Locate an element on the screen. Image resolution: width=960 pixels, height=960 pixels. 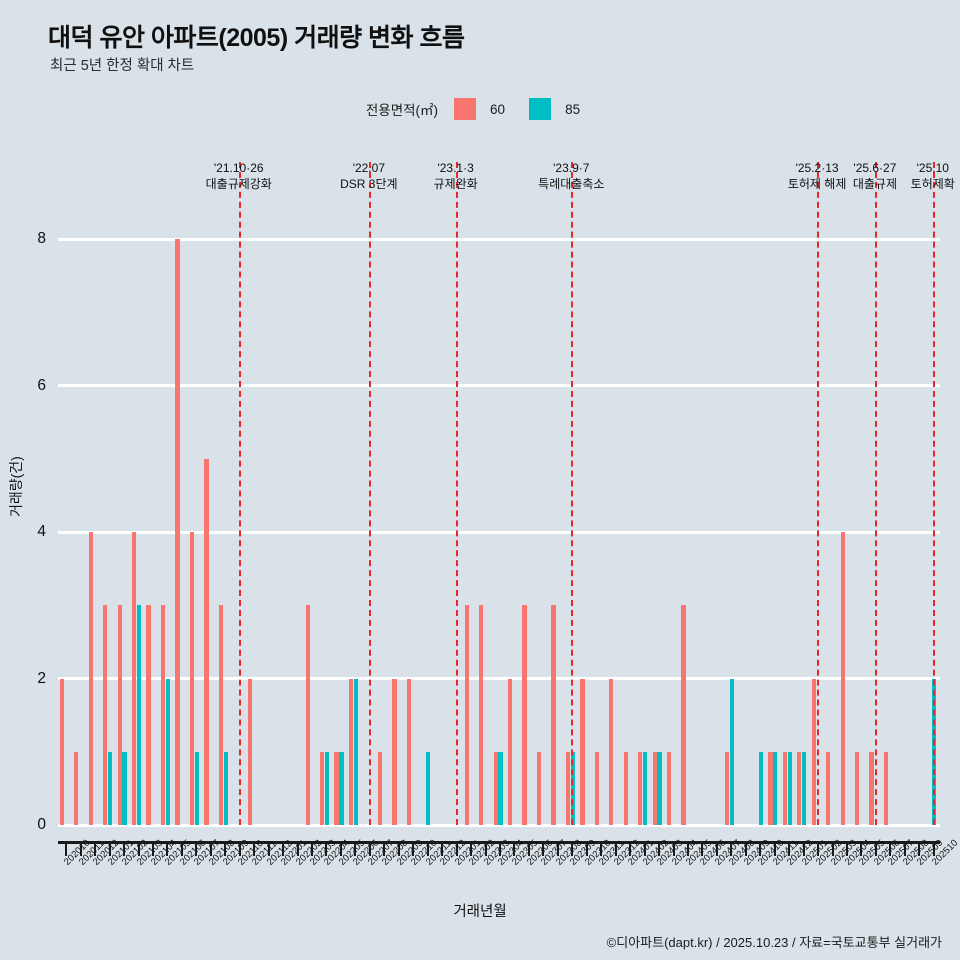
x-axis-line is located at coordinates (499, 842).